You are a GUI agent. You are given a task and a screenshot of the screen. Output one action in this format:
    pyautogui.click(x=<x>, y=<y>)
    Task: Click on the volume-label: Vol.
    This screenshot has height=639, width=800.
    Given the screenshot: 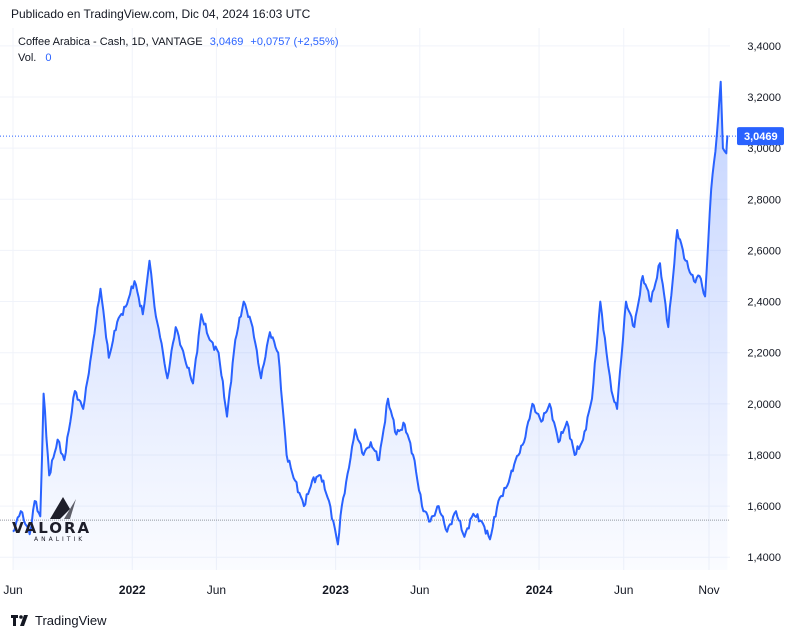 What is the action you would take?
    pyautogui.click(x=27, y=58)
    